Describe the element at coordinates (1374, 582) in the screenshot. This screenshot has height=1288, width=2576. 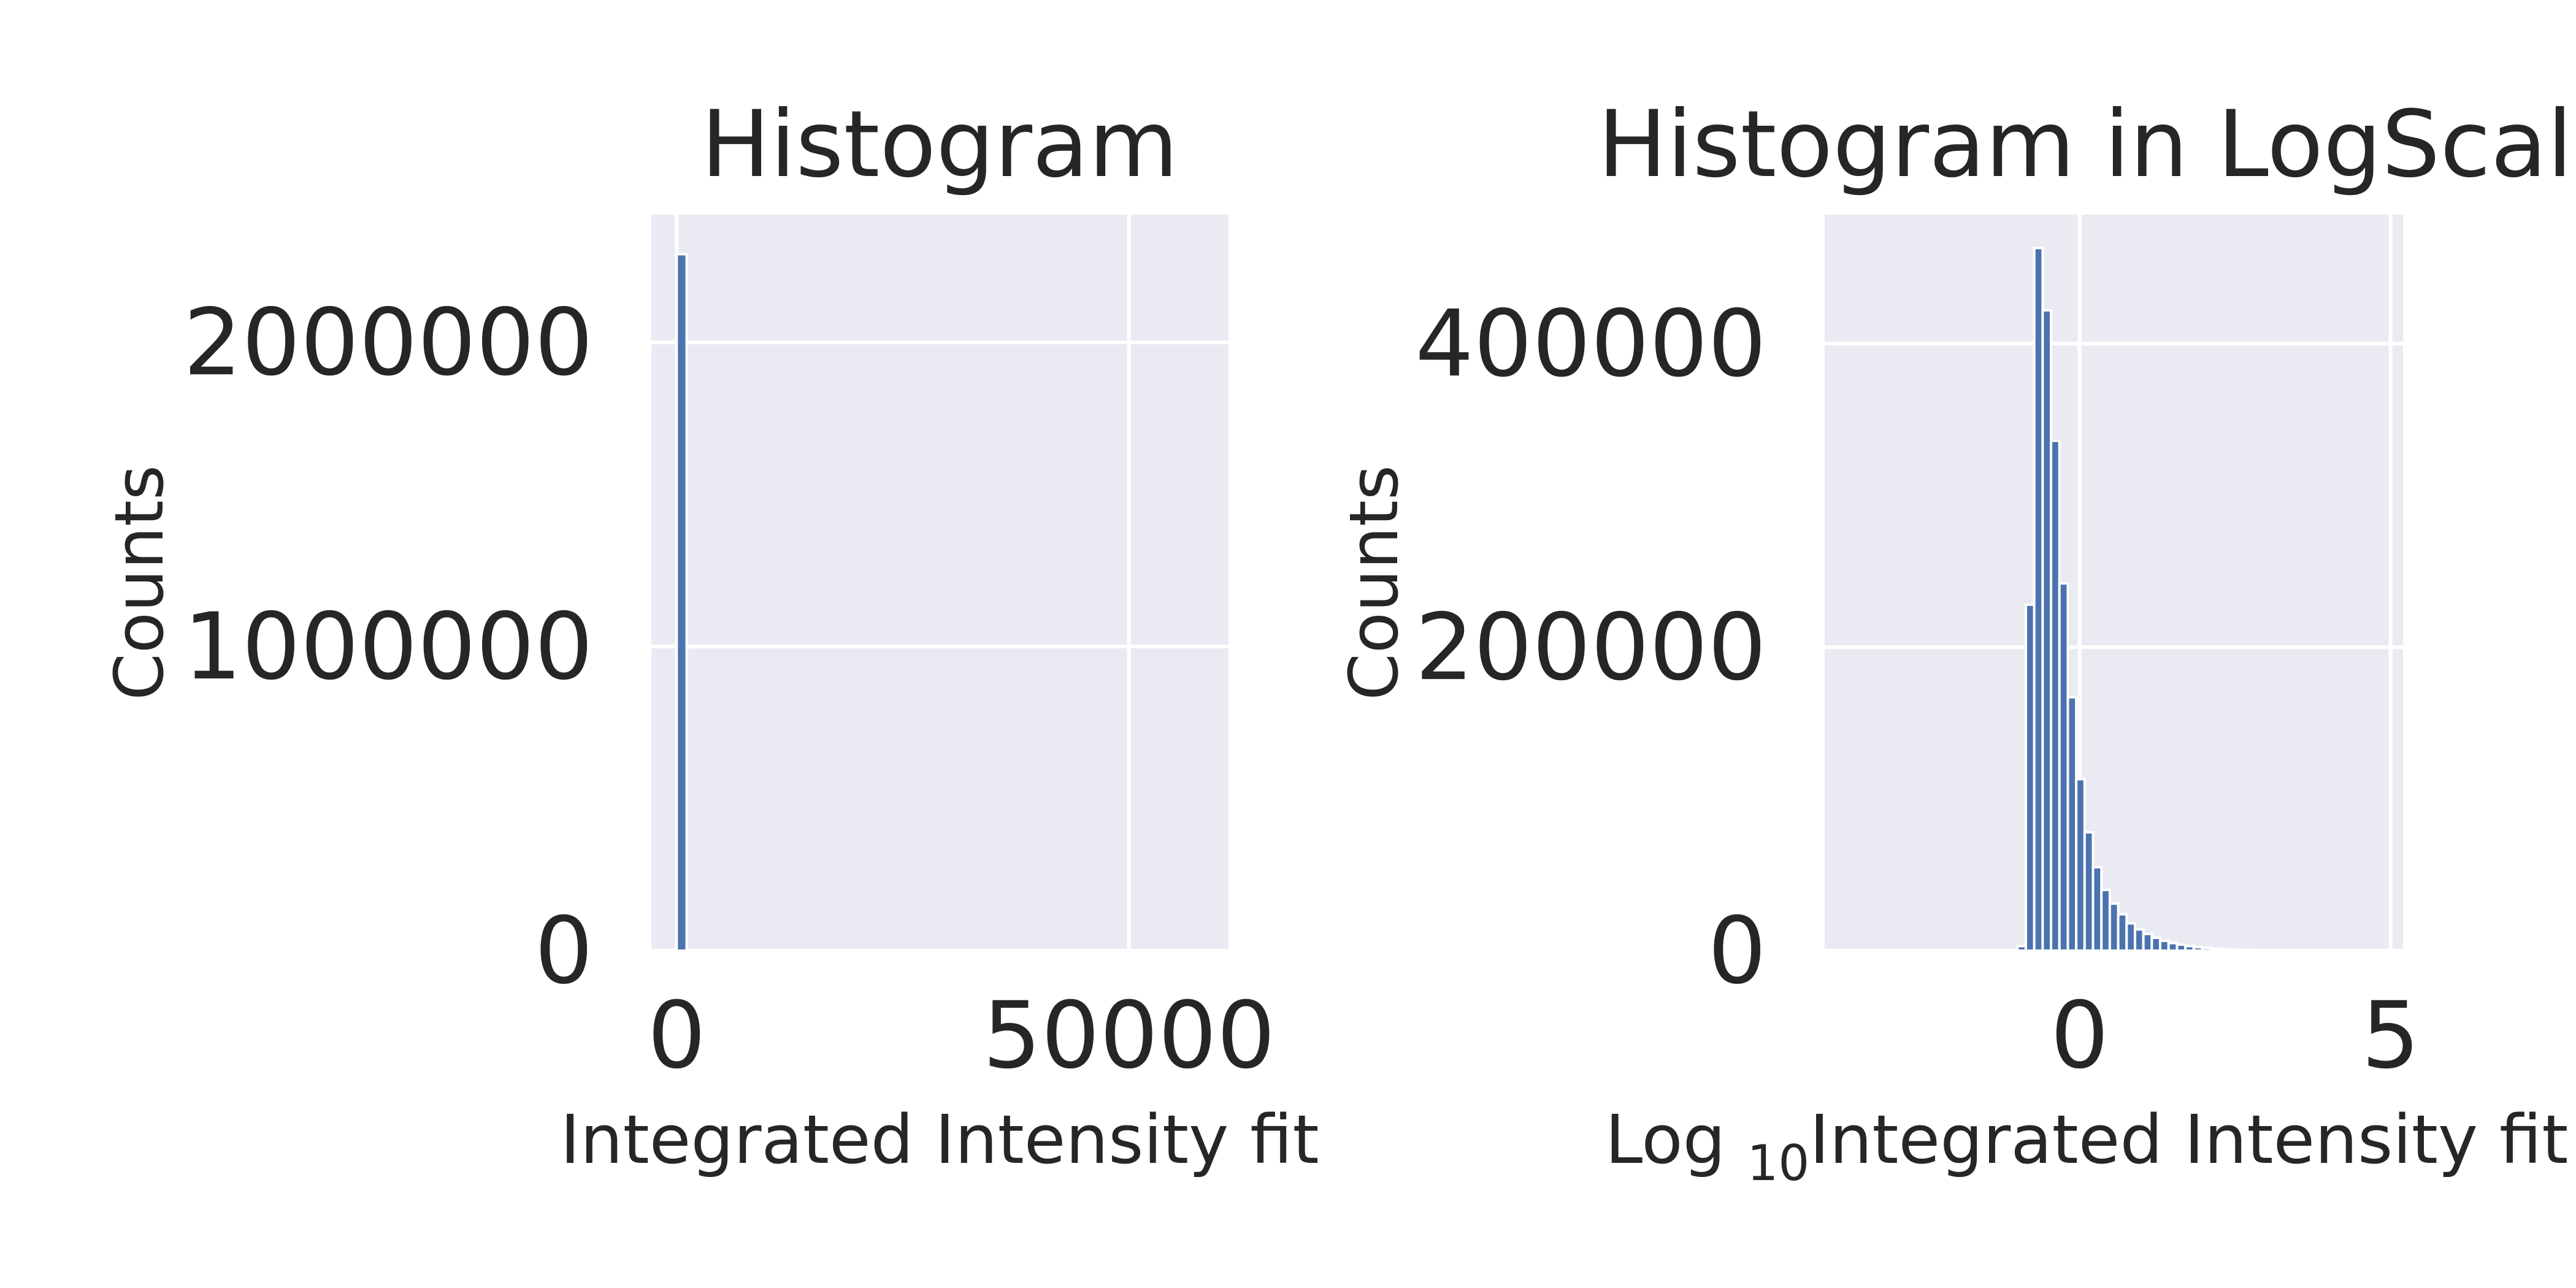
I see `y-axis-label-log-histogram: Counts` at that location.